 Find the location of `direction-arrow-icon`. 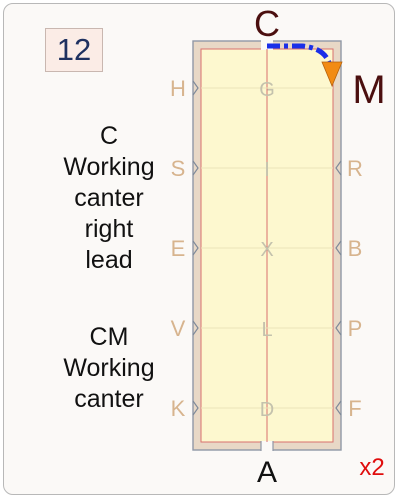

direction-arrow-icon is located at coordinates (332, 74).